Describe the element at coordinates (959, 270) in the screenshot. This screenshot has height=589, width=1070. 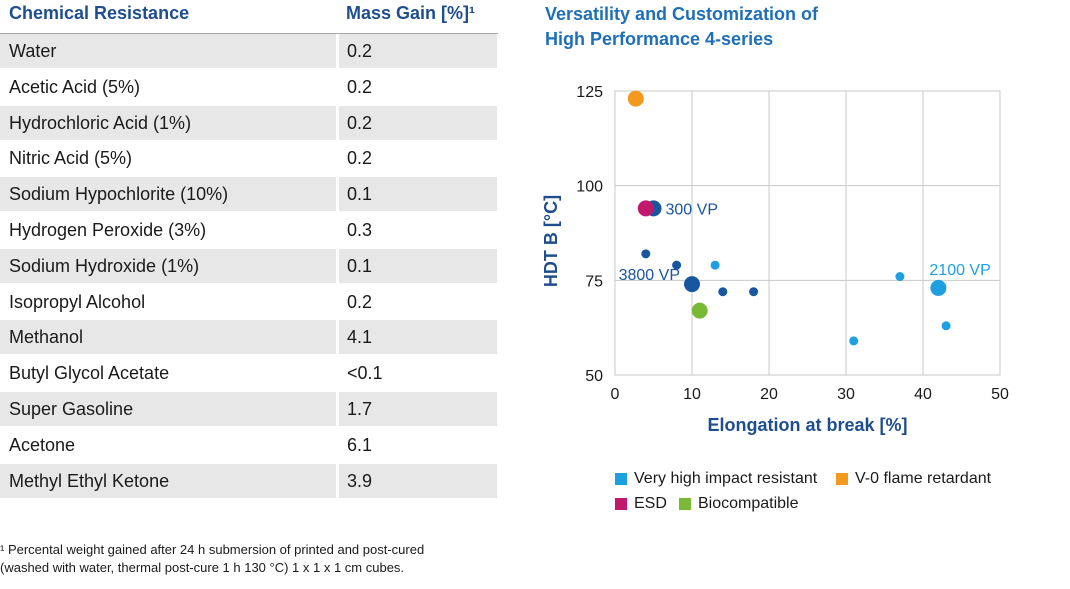
I see `data-point-label: 2100 VP` at that location.